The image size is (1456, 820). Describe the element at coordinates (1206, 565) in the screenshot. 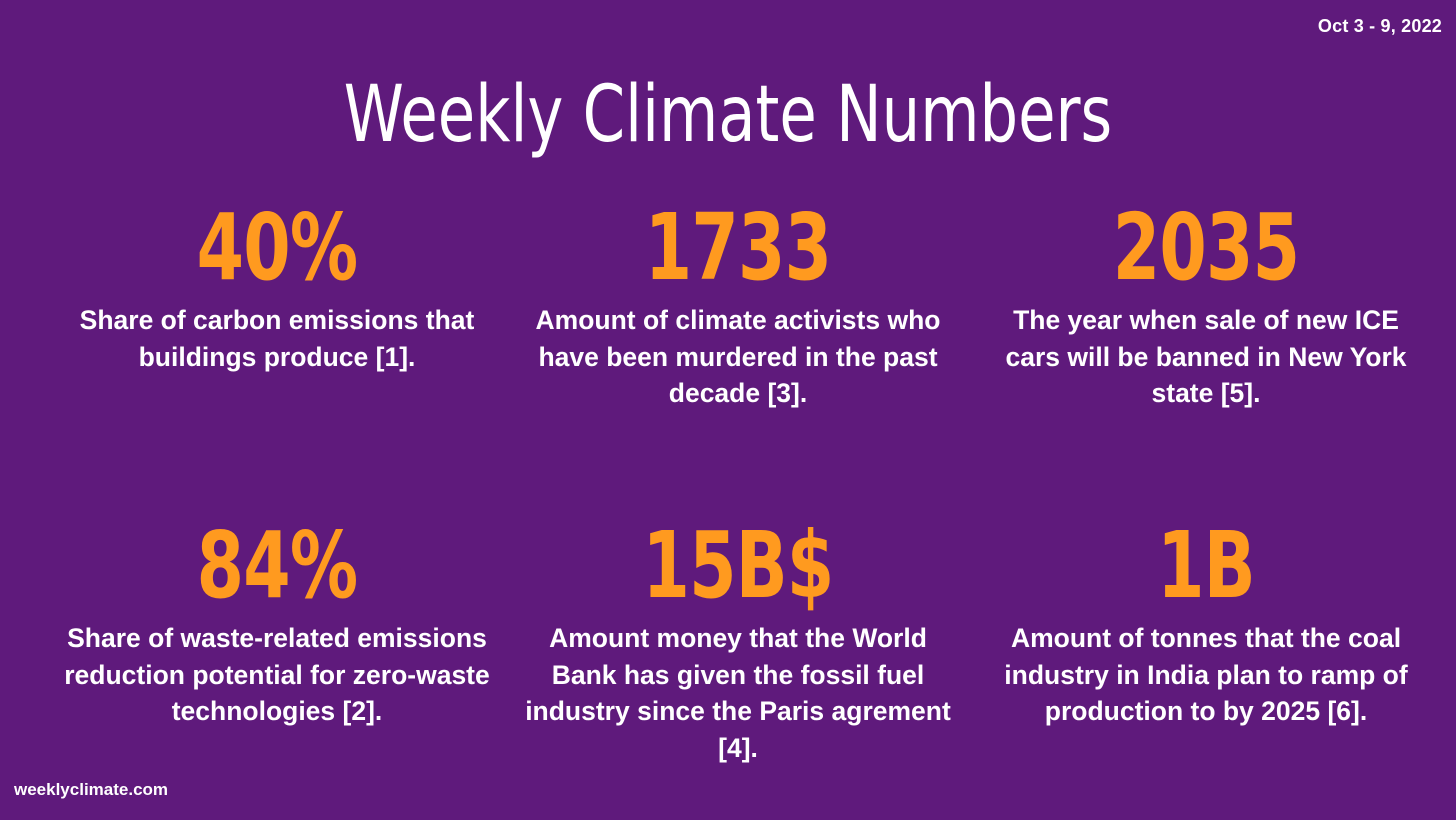

I see `stat-number: 1B` at that location.